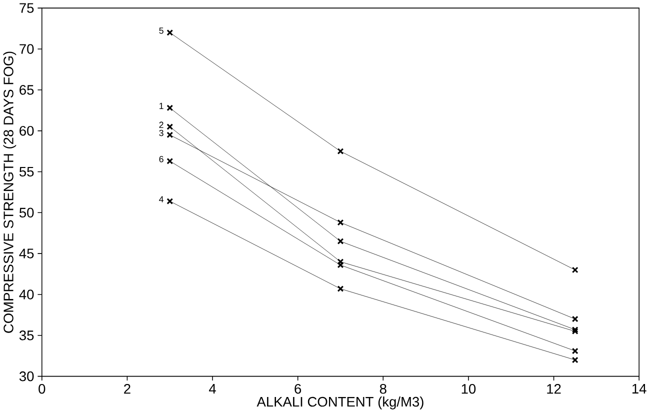 The height and width of the screenshot is (413, 650). I want to click on x-tick-label: 10, so click(469, 389).